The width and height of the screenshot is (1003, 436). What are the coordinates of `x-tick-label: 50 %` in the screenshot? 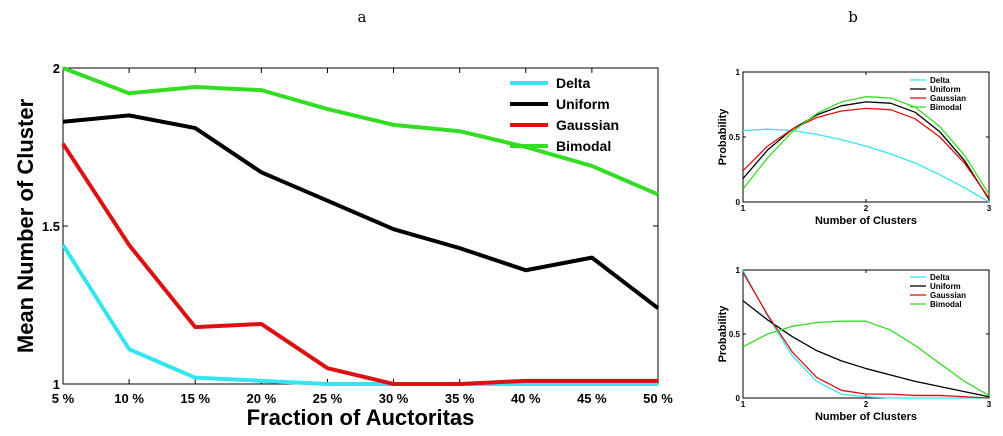 It's located at (658, 398).